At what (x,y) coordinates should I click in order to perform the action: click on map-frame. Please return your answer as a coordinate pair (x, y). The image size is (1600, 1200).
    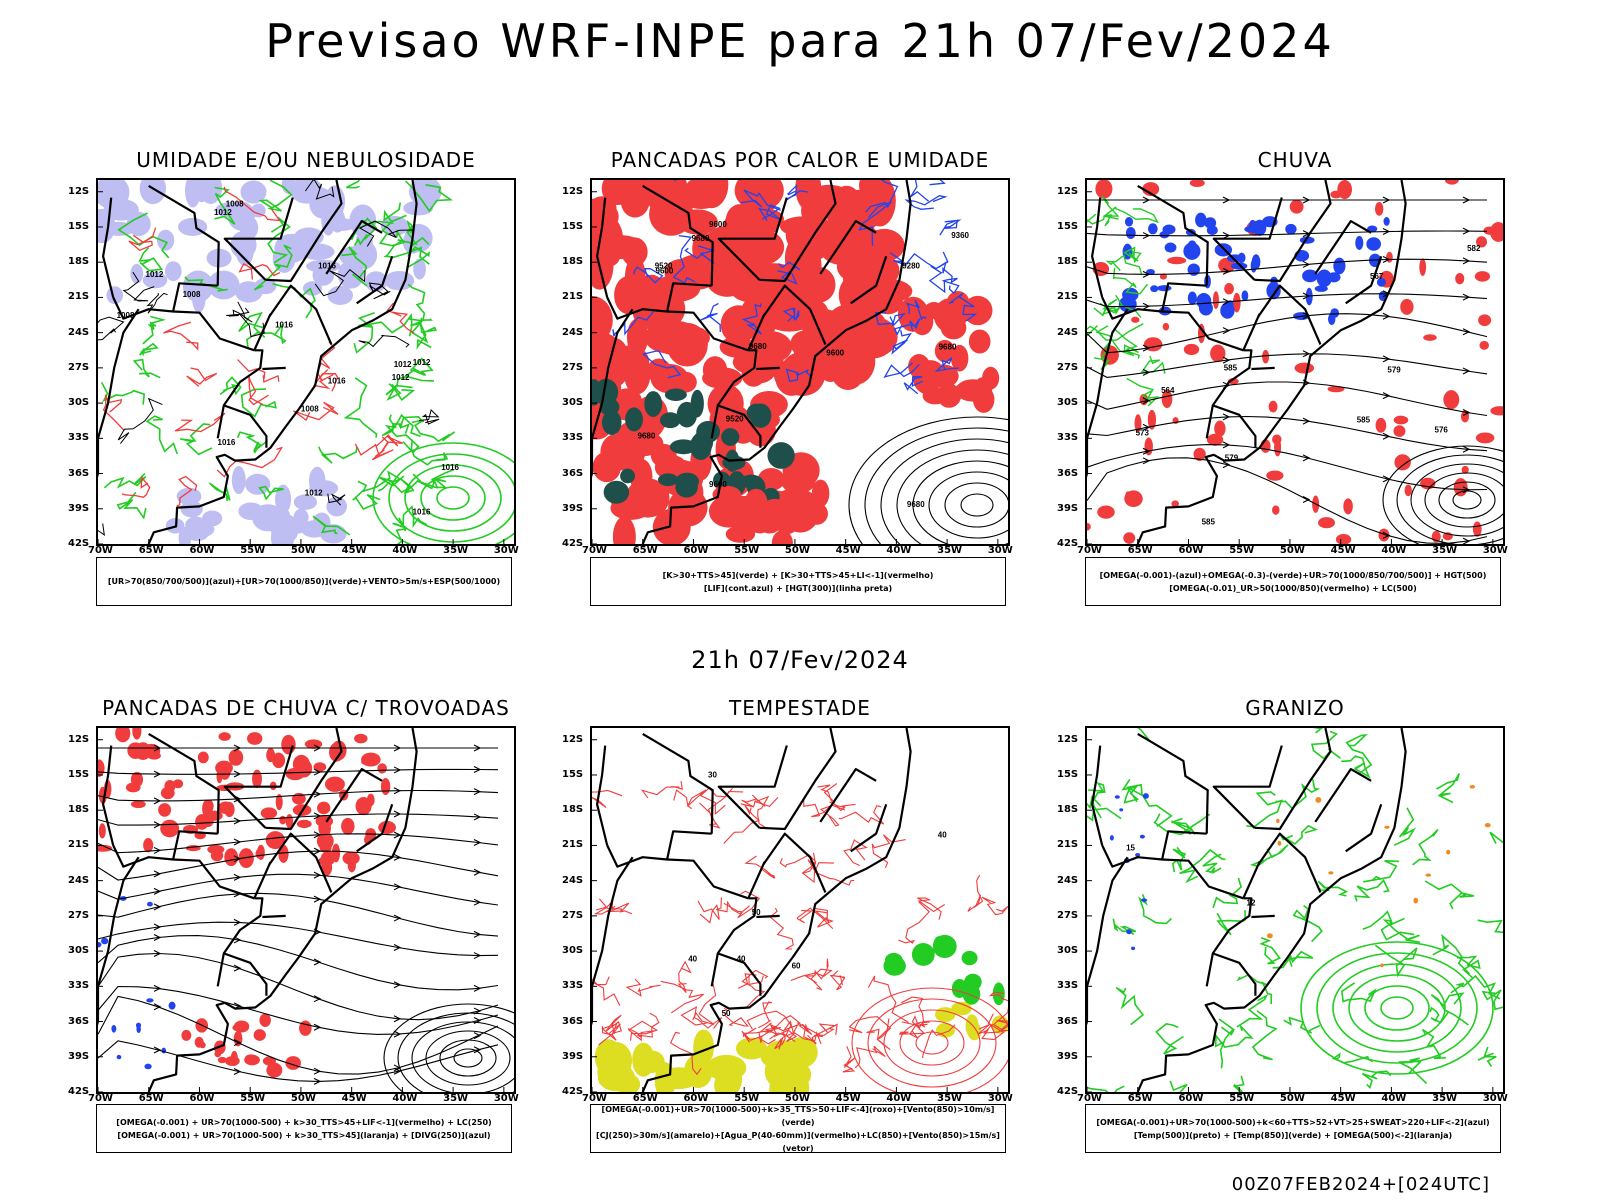
    Looking at the image, I should click on (306, 910).